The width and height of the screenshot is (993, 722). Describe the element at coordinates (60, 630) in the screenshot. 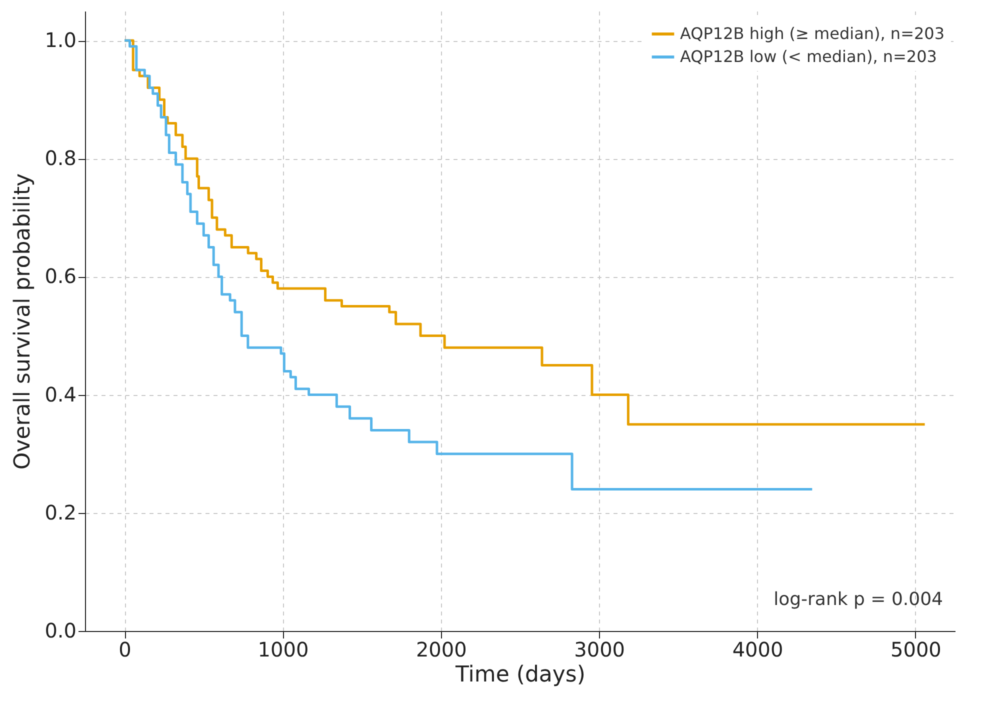

I see `y-tick-label: 0.0` at that location.